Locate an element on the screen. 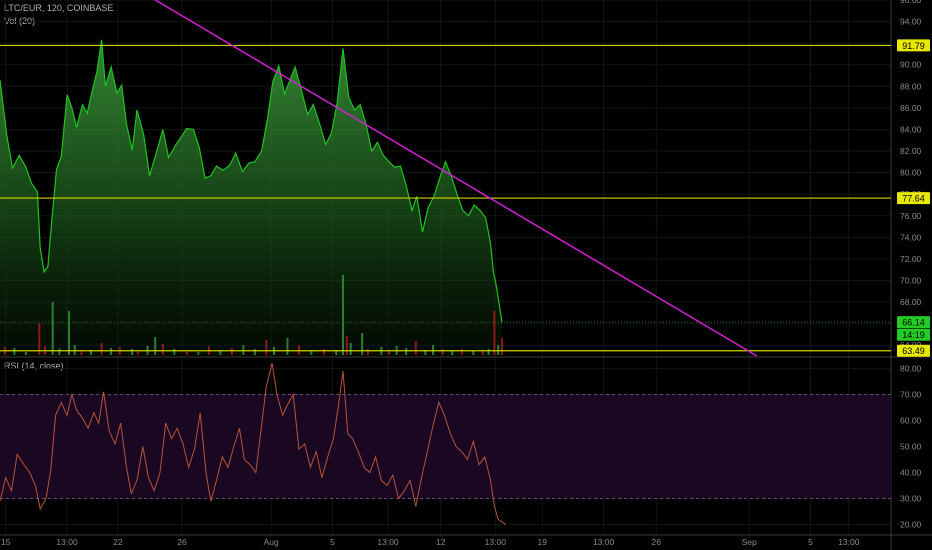 The width and height of the screenshot is (932, 550). rsi-tick-label: 40.00 is located at coordinates (911, 473).